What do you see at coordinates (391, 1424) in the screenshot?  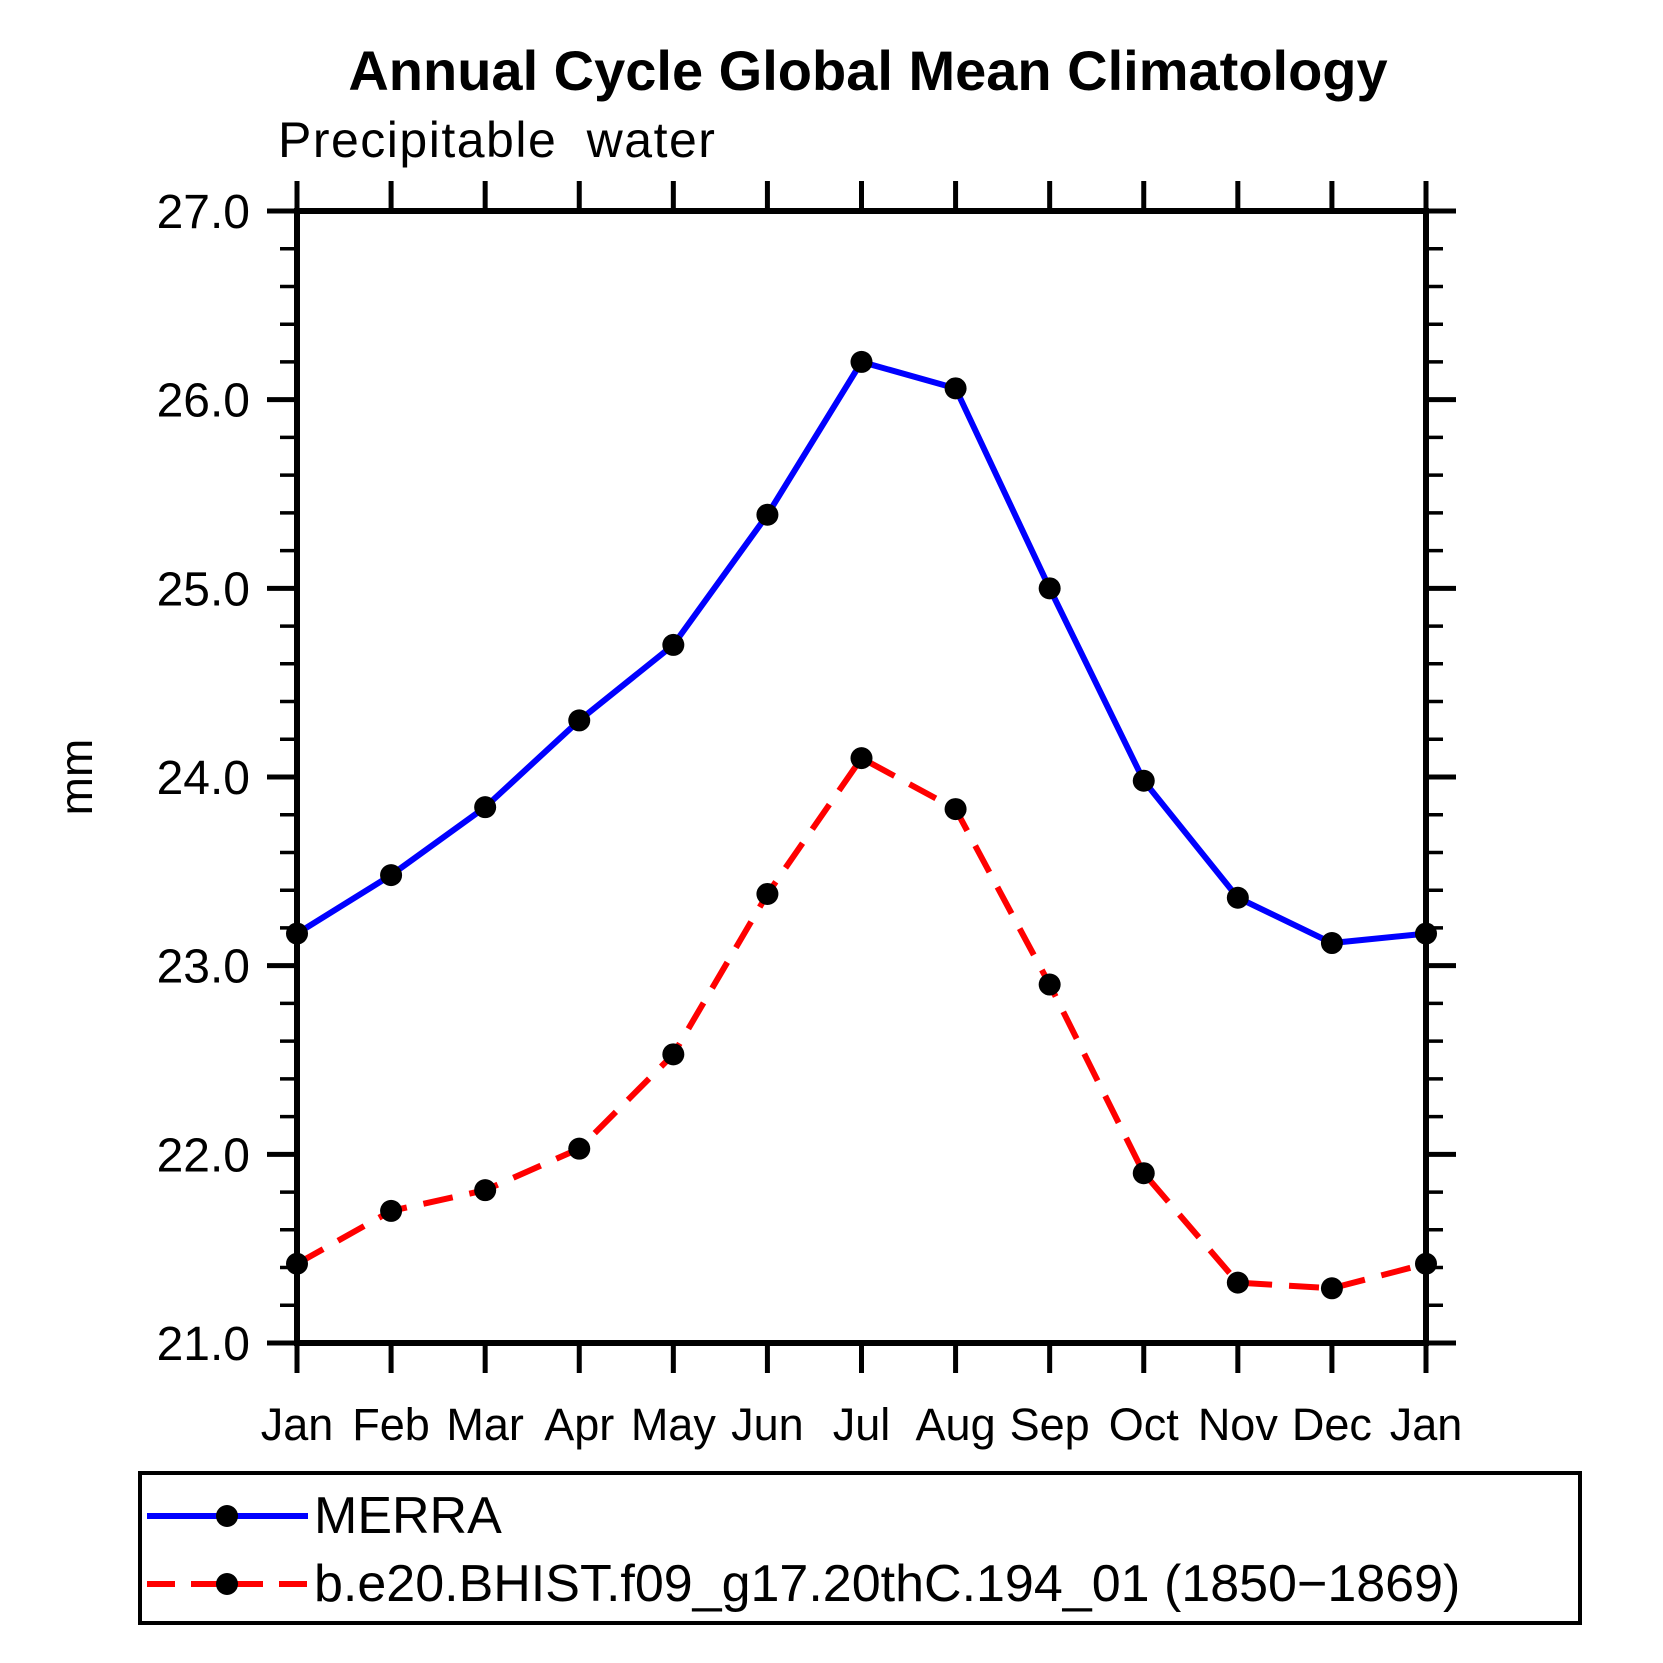 I see `x-tick-label: Feb` at bounding box center [391, 1424].